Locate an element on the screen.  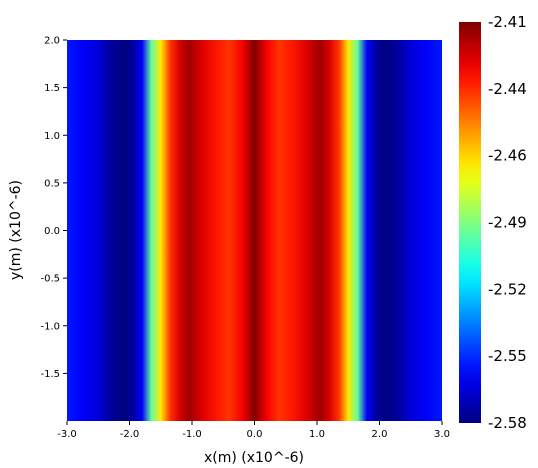
y-tick-label: 2.0 is located at coordinates (52, 41).